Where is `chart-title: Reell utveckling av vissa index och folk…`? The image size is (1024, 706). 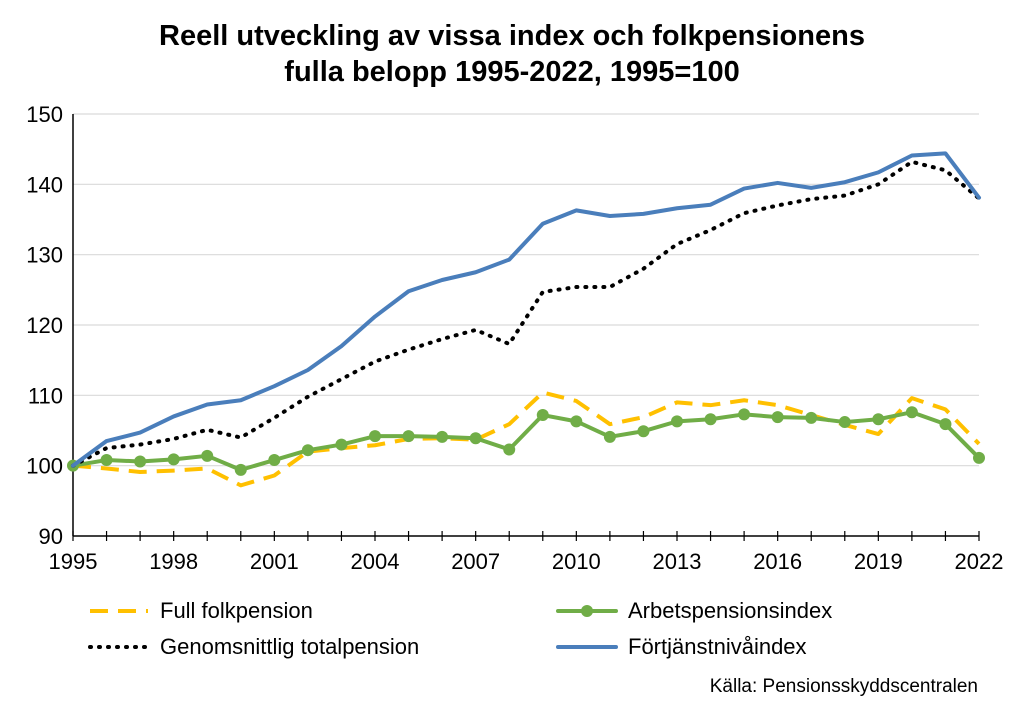
chart-title: Reell utveckling av vissa index och folk… is located at coordinates (512, 54).